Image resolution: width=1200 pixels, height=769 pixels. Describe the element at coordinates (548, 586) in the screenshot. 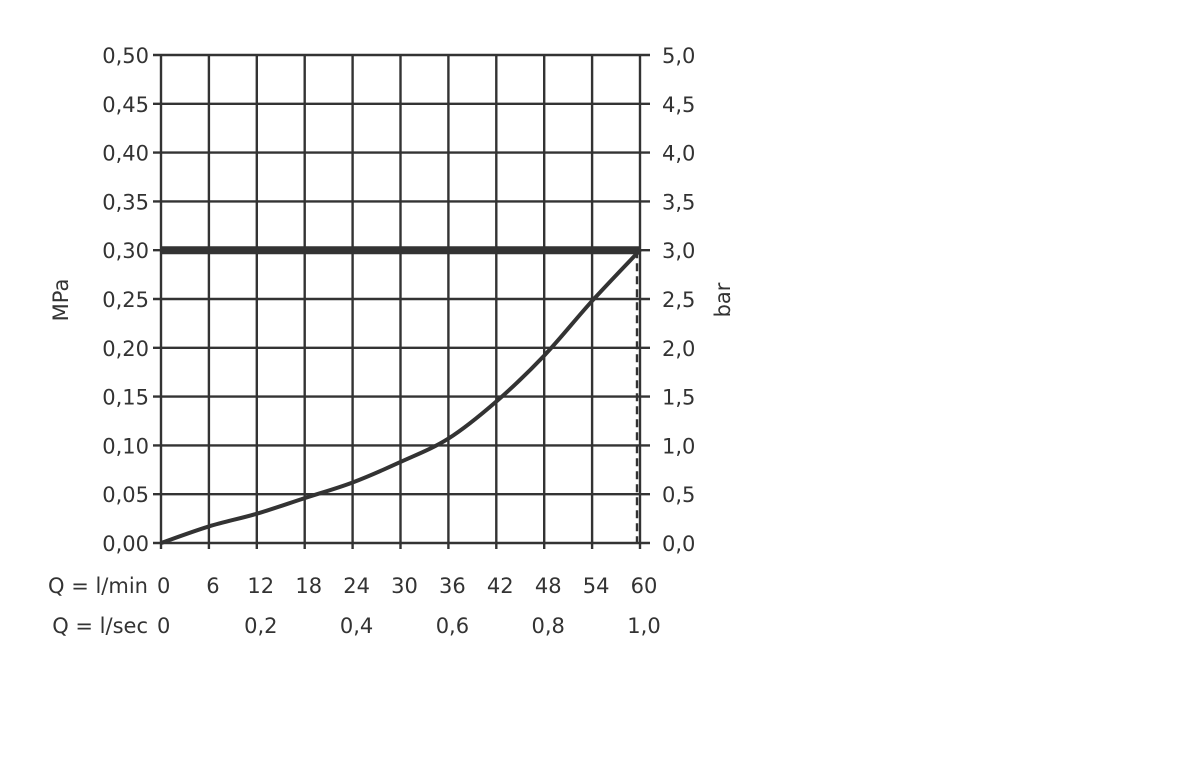

I see `x-tick-label: 48` at that location.